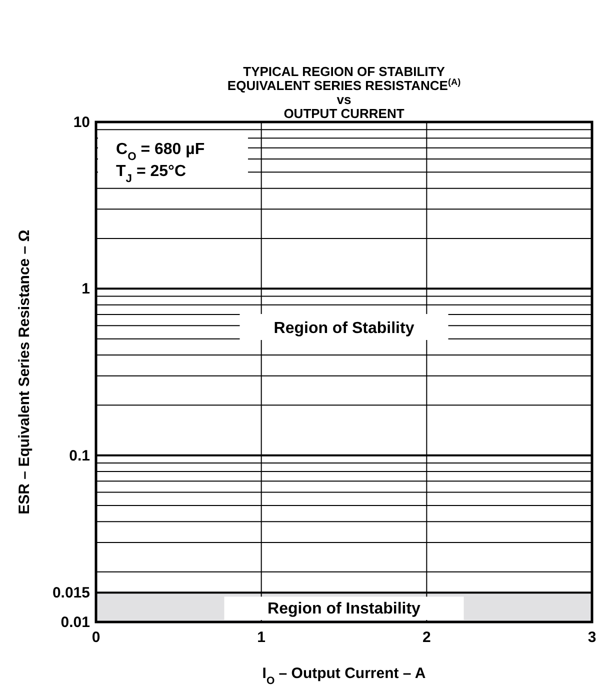 The image size is (606, 688). I want to click on x-tick-label: 2, so click(426, 637).